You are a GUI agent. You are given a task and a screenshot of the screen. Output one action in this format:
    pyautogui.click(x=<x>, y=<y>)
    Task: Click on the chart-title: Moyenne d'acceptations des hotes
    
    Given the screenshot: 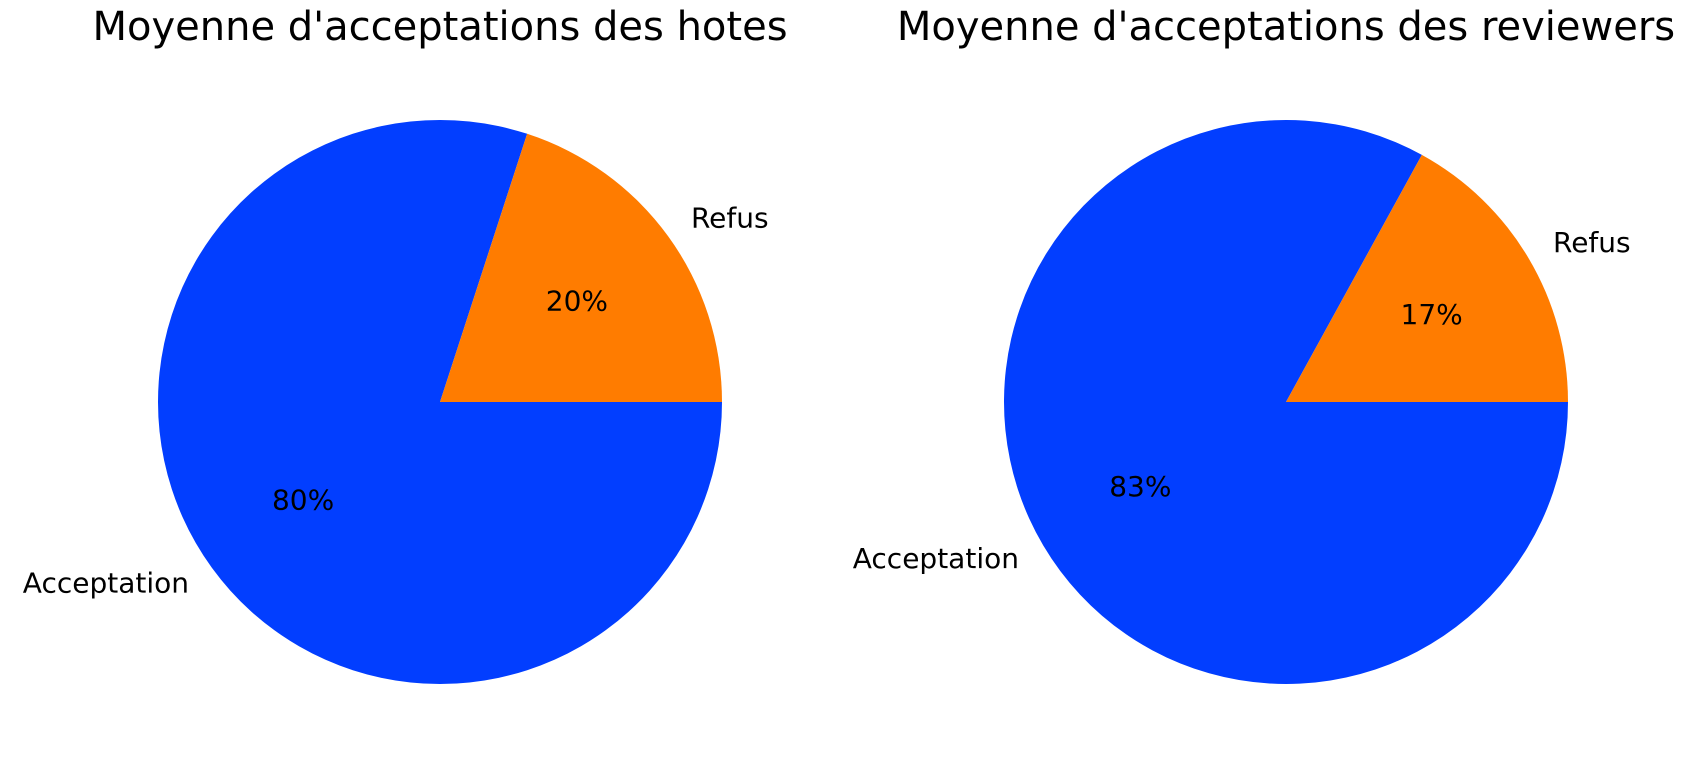 What is the action you would take?
    pyautogui.click(x=439, y=27)
    